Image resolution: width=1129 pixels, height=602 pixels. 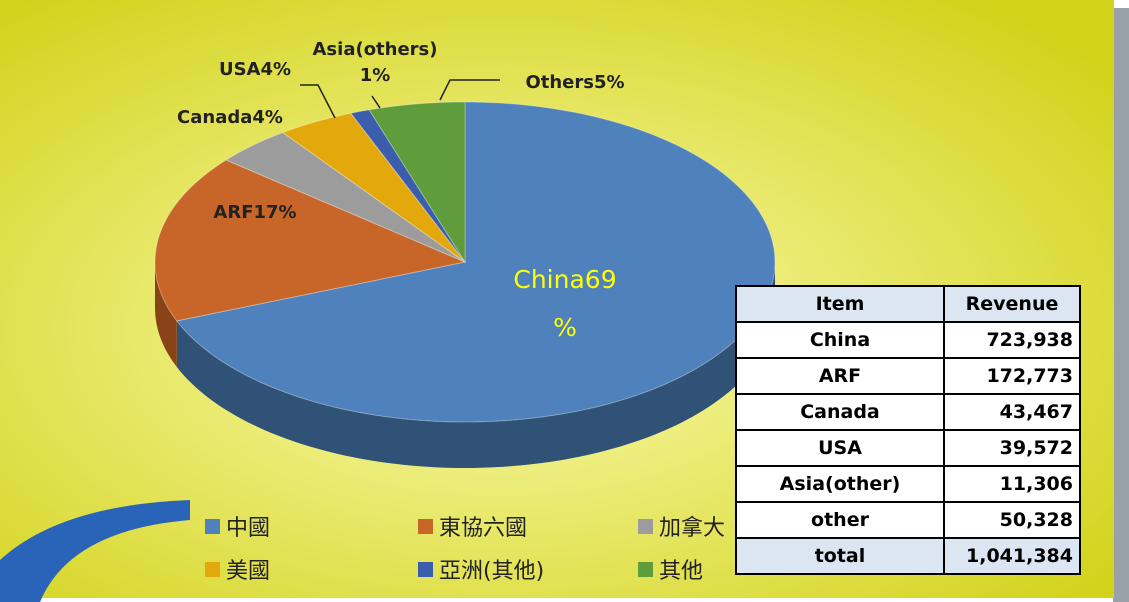 What do you see at coordinates (483, 528) in the screenshot?
I see `legend-label: 東協六國` at bounding box center [483, 528].